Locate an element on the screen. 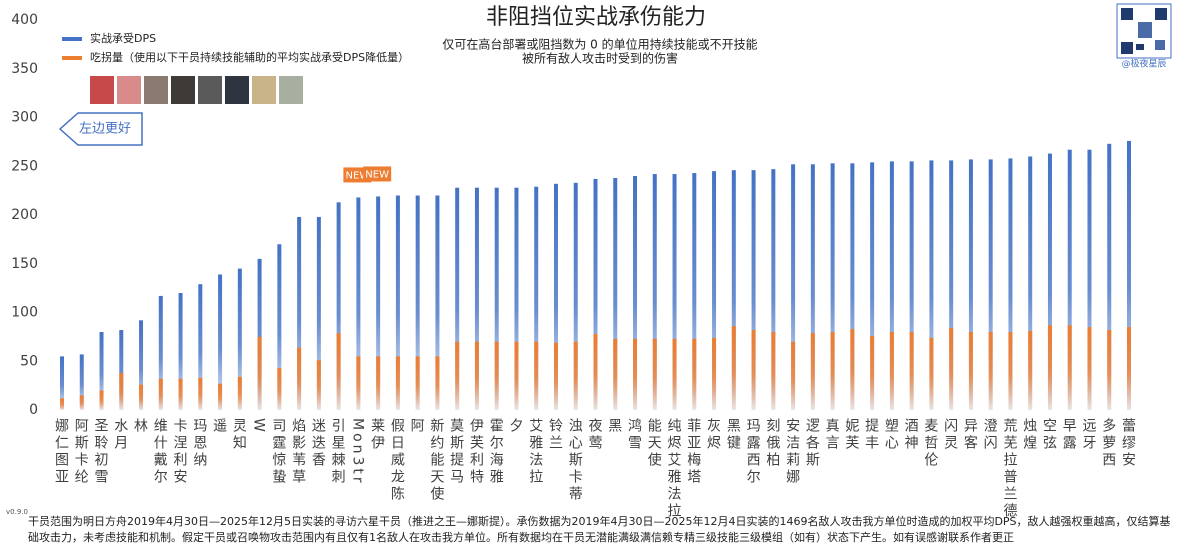 Image resolution: width=1192 pixels, height=550 pixels. legend-label: 实战承受DPS is located at coordinates (123, 38).